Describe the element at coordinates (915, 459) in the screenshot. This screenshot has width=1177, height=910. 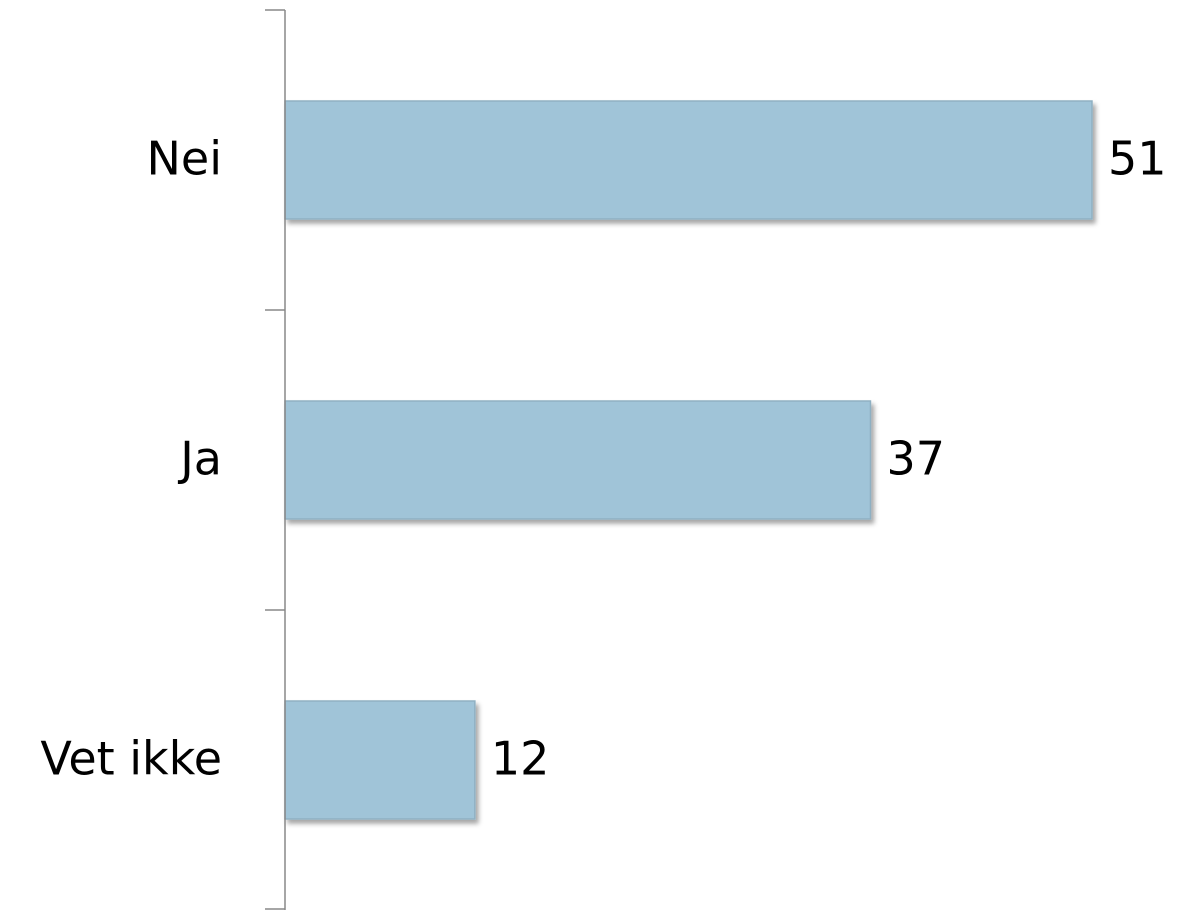
I see `data-label: 37` at that location.